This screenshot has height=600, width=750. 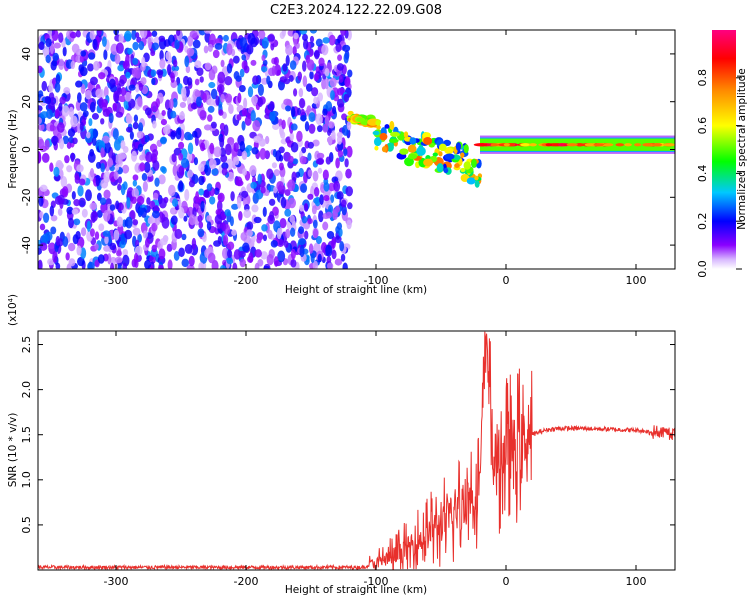 I want to click on x-tick-label: -200, so click(x=246, y=581).